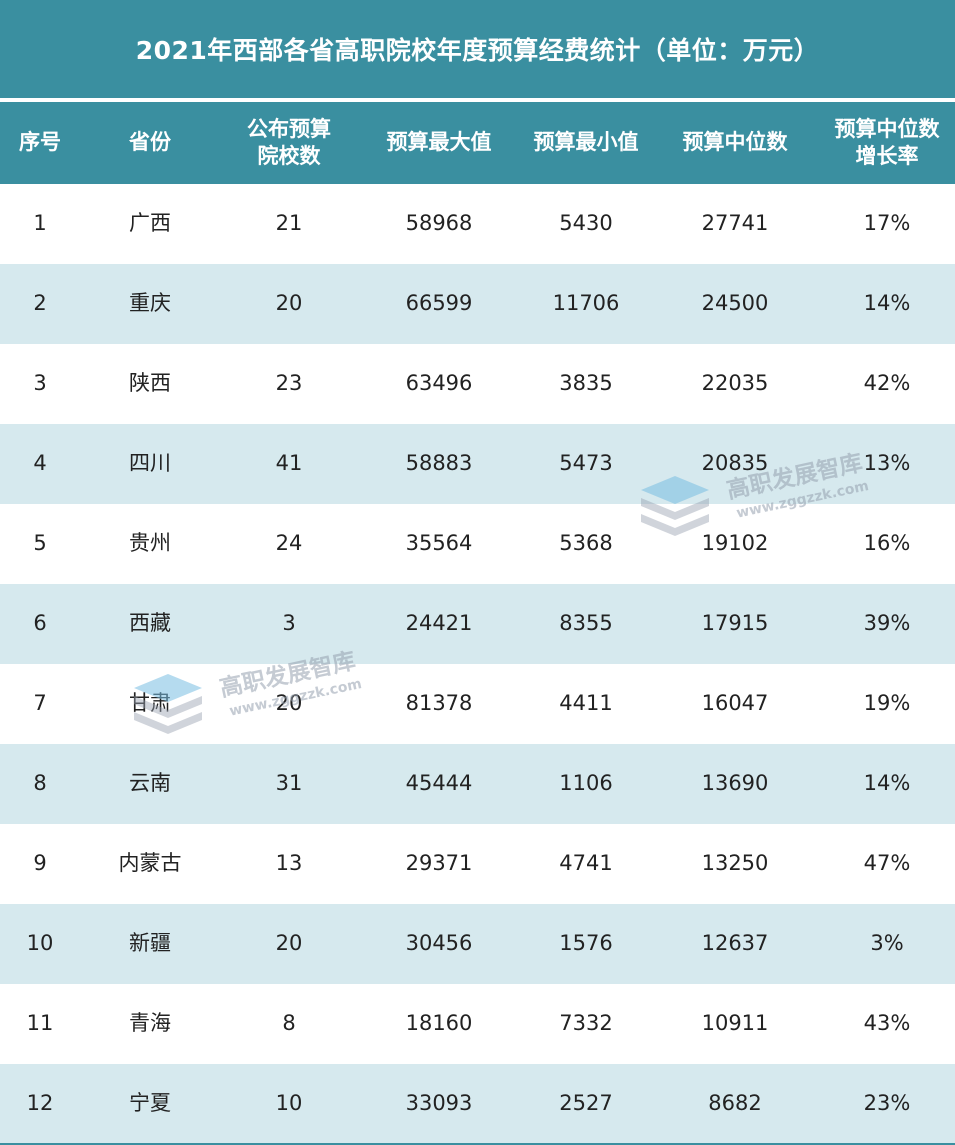  What do you see at coordinates (887, 1023) in the screenshot?
I see `cell-col-median-growth: 43%` at bounding box center [887, 1023].